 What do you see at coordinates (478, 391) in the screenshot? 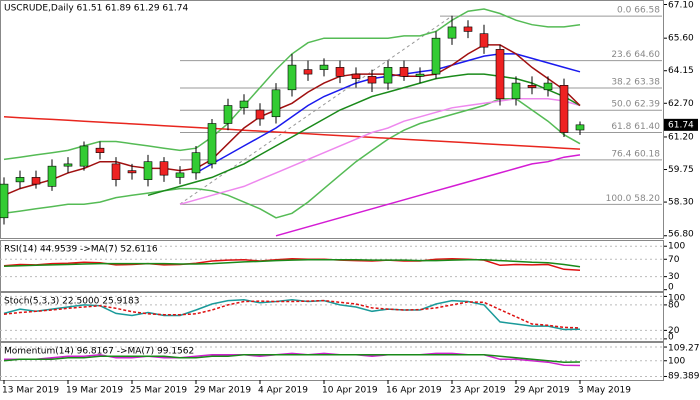
I see `x-tick-label: 23 Apr 2019` at bounding box center [478, 391].